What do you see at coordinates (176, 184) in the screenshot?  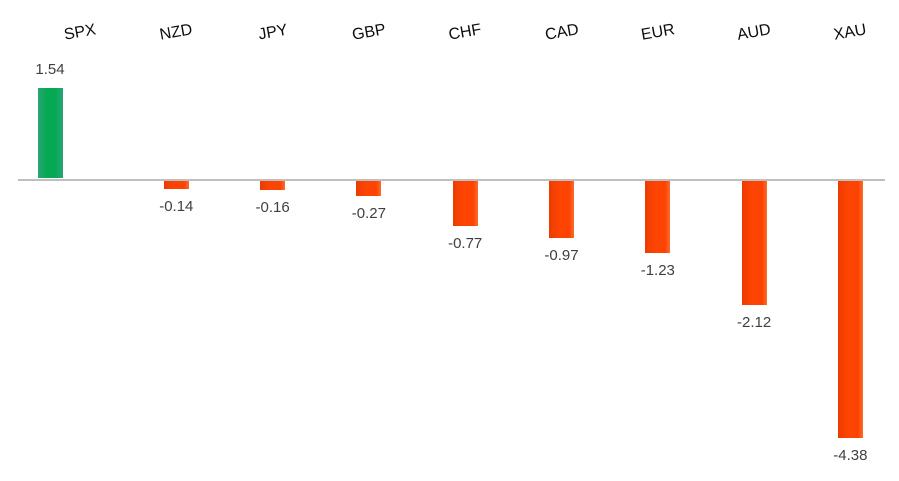 I see `bar-nzd` at bounding box center [176, 184].